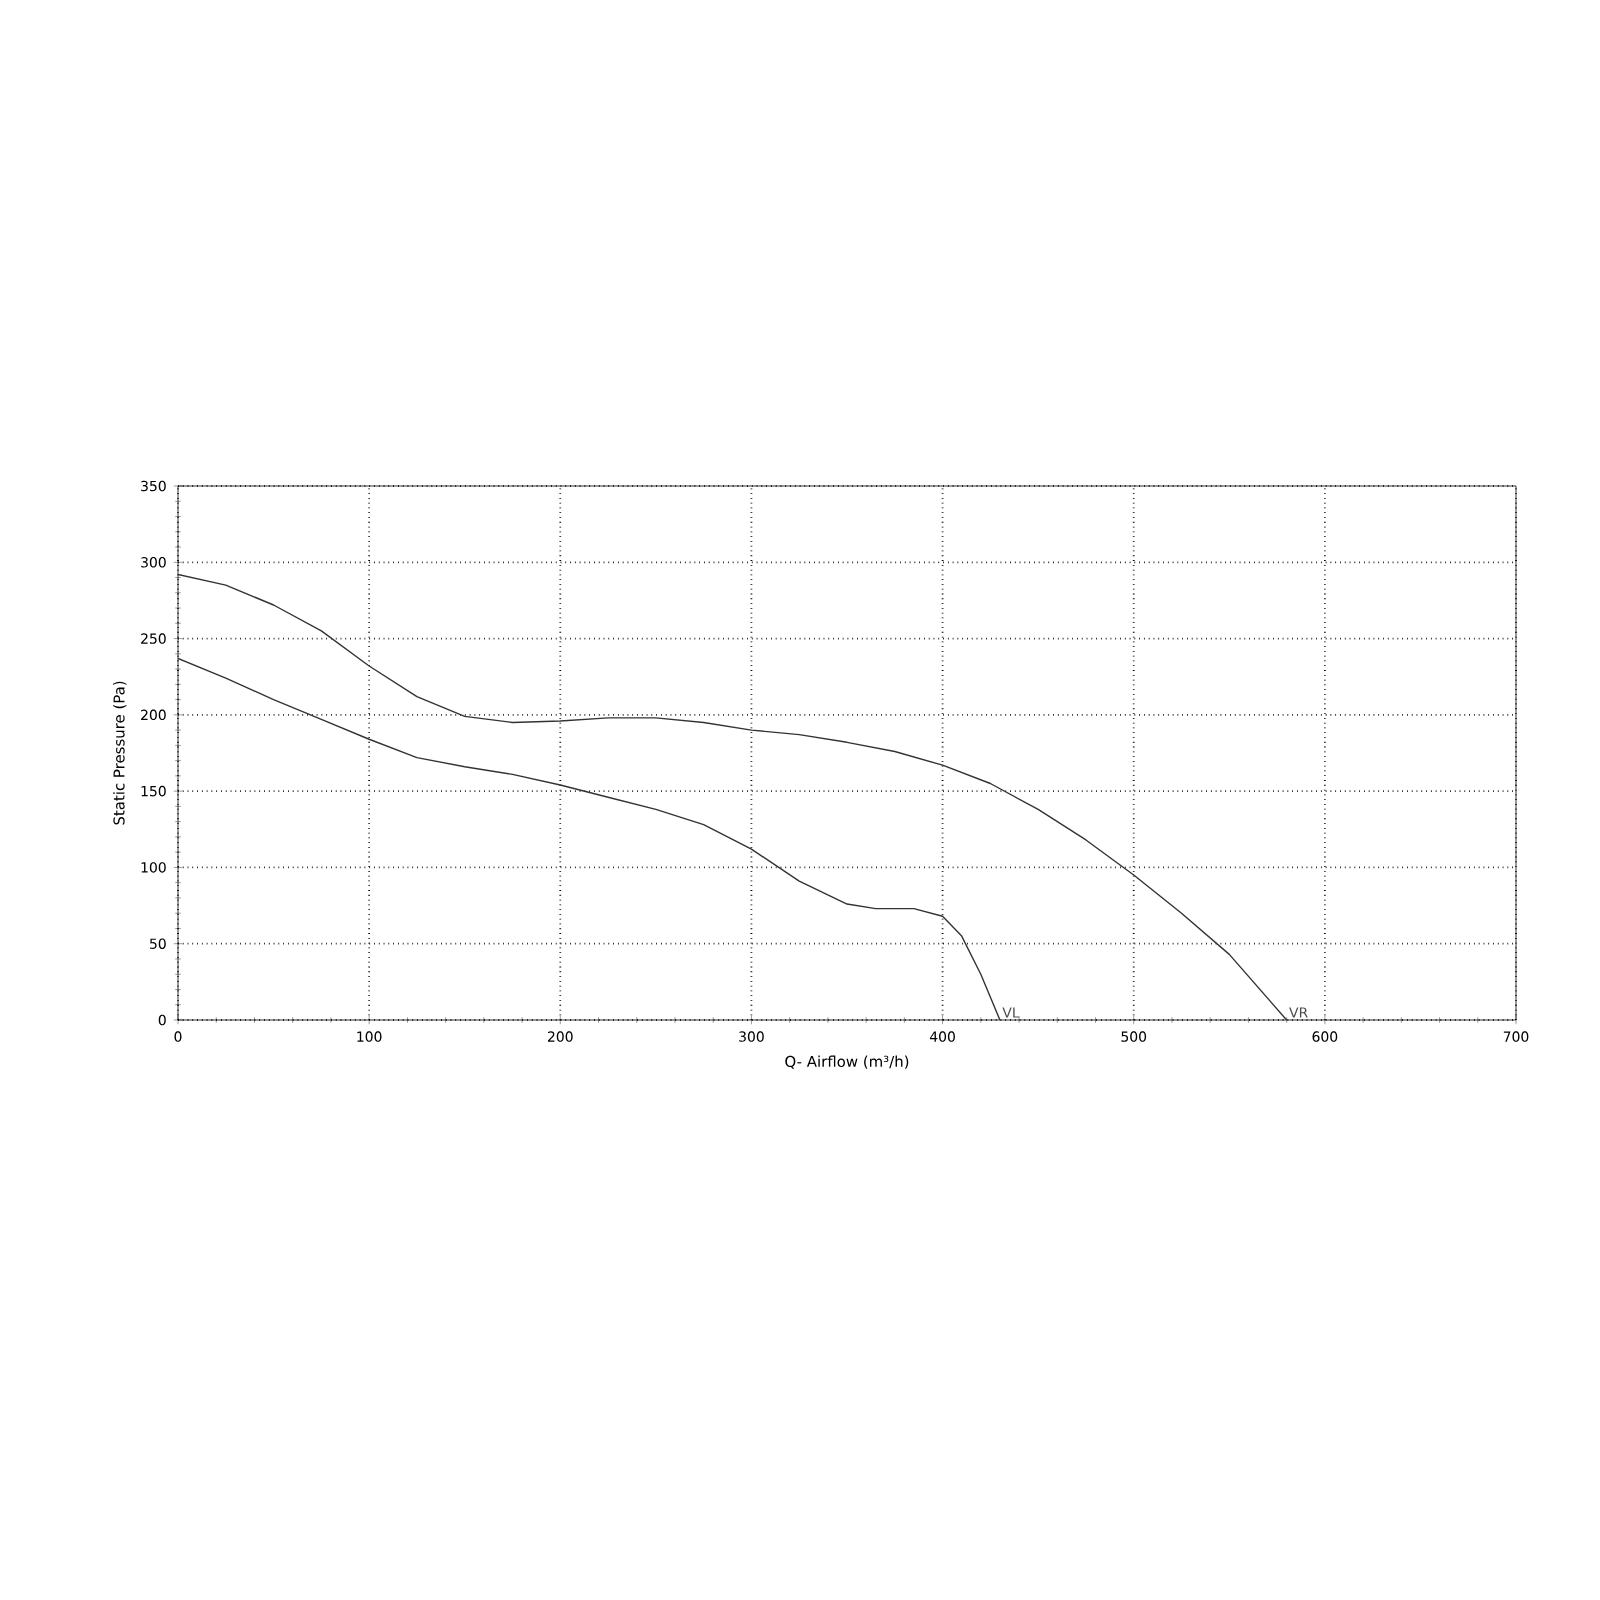 This screenshot has width=1600, height=1600. What do you see at coordinates (589, 838) in the screenshot?
I see `line-series` at bounding box center [589, 838].